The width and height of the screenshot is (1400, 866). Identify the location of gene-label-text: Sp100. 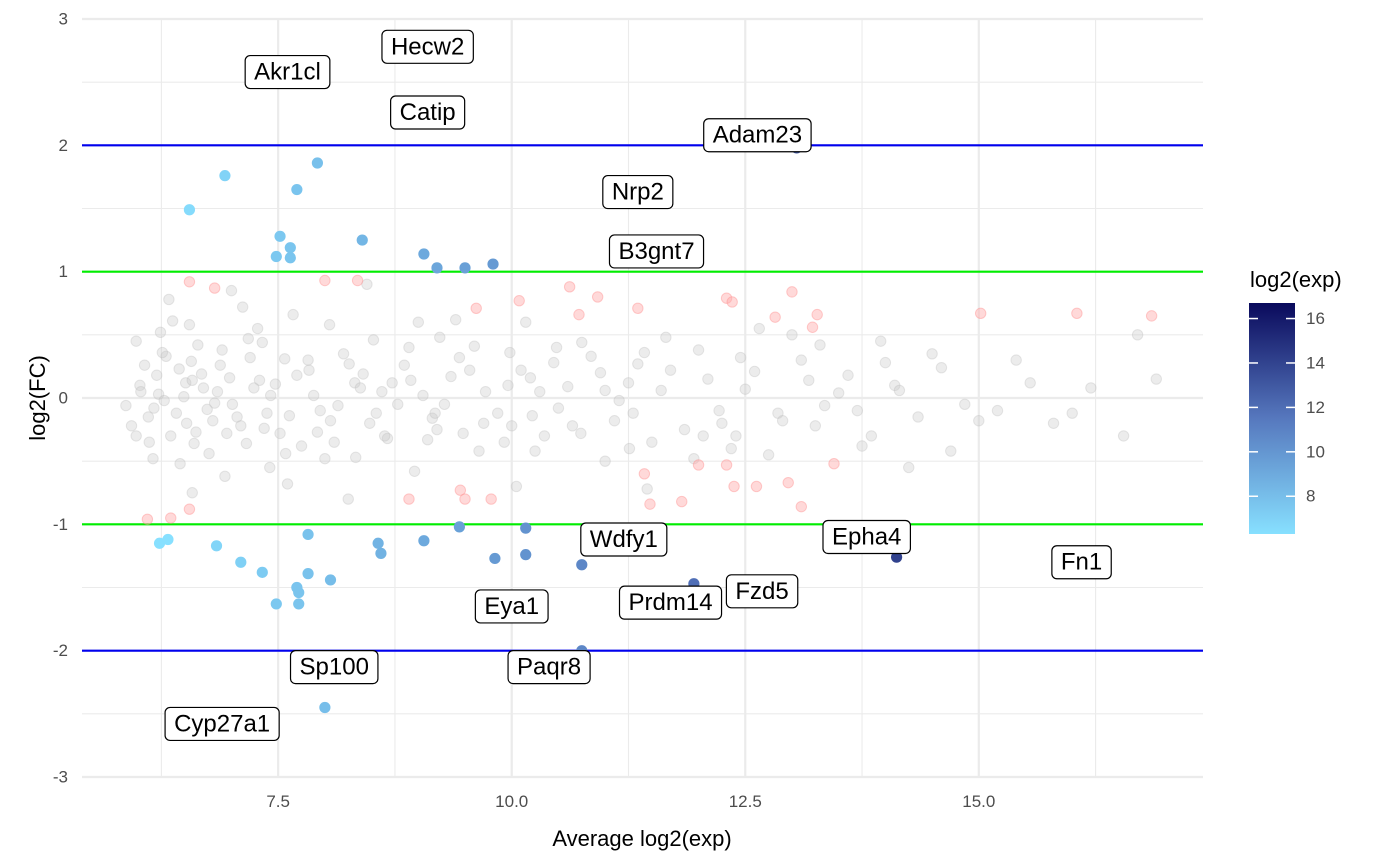
(334, 667).